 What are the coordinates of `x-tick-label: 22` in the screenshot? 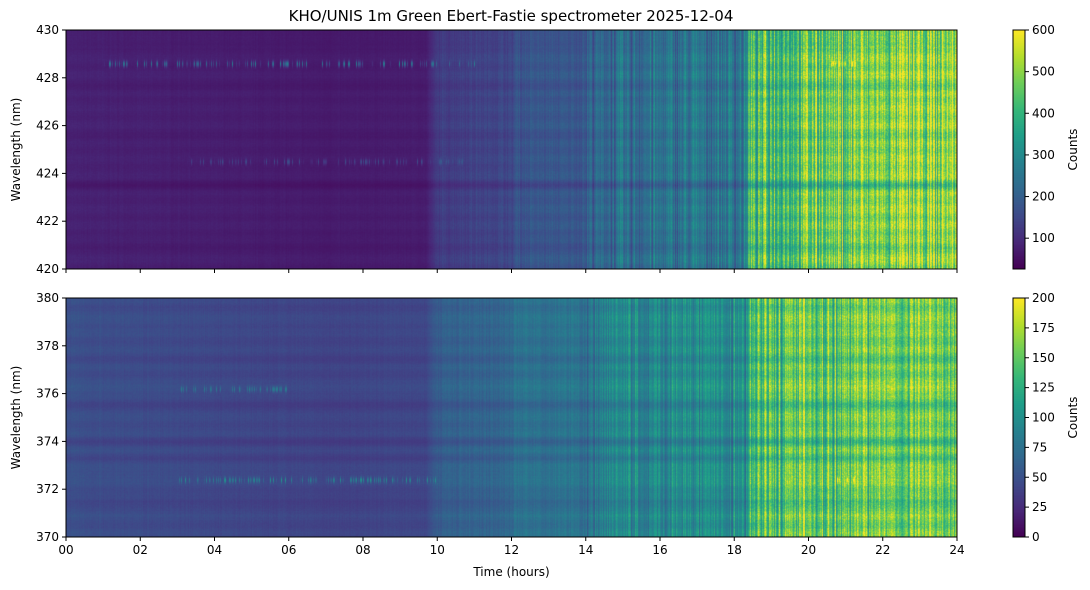 It's located at (882, 550).